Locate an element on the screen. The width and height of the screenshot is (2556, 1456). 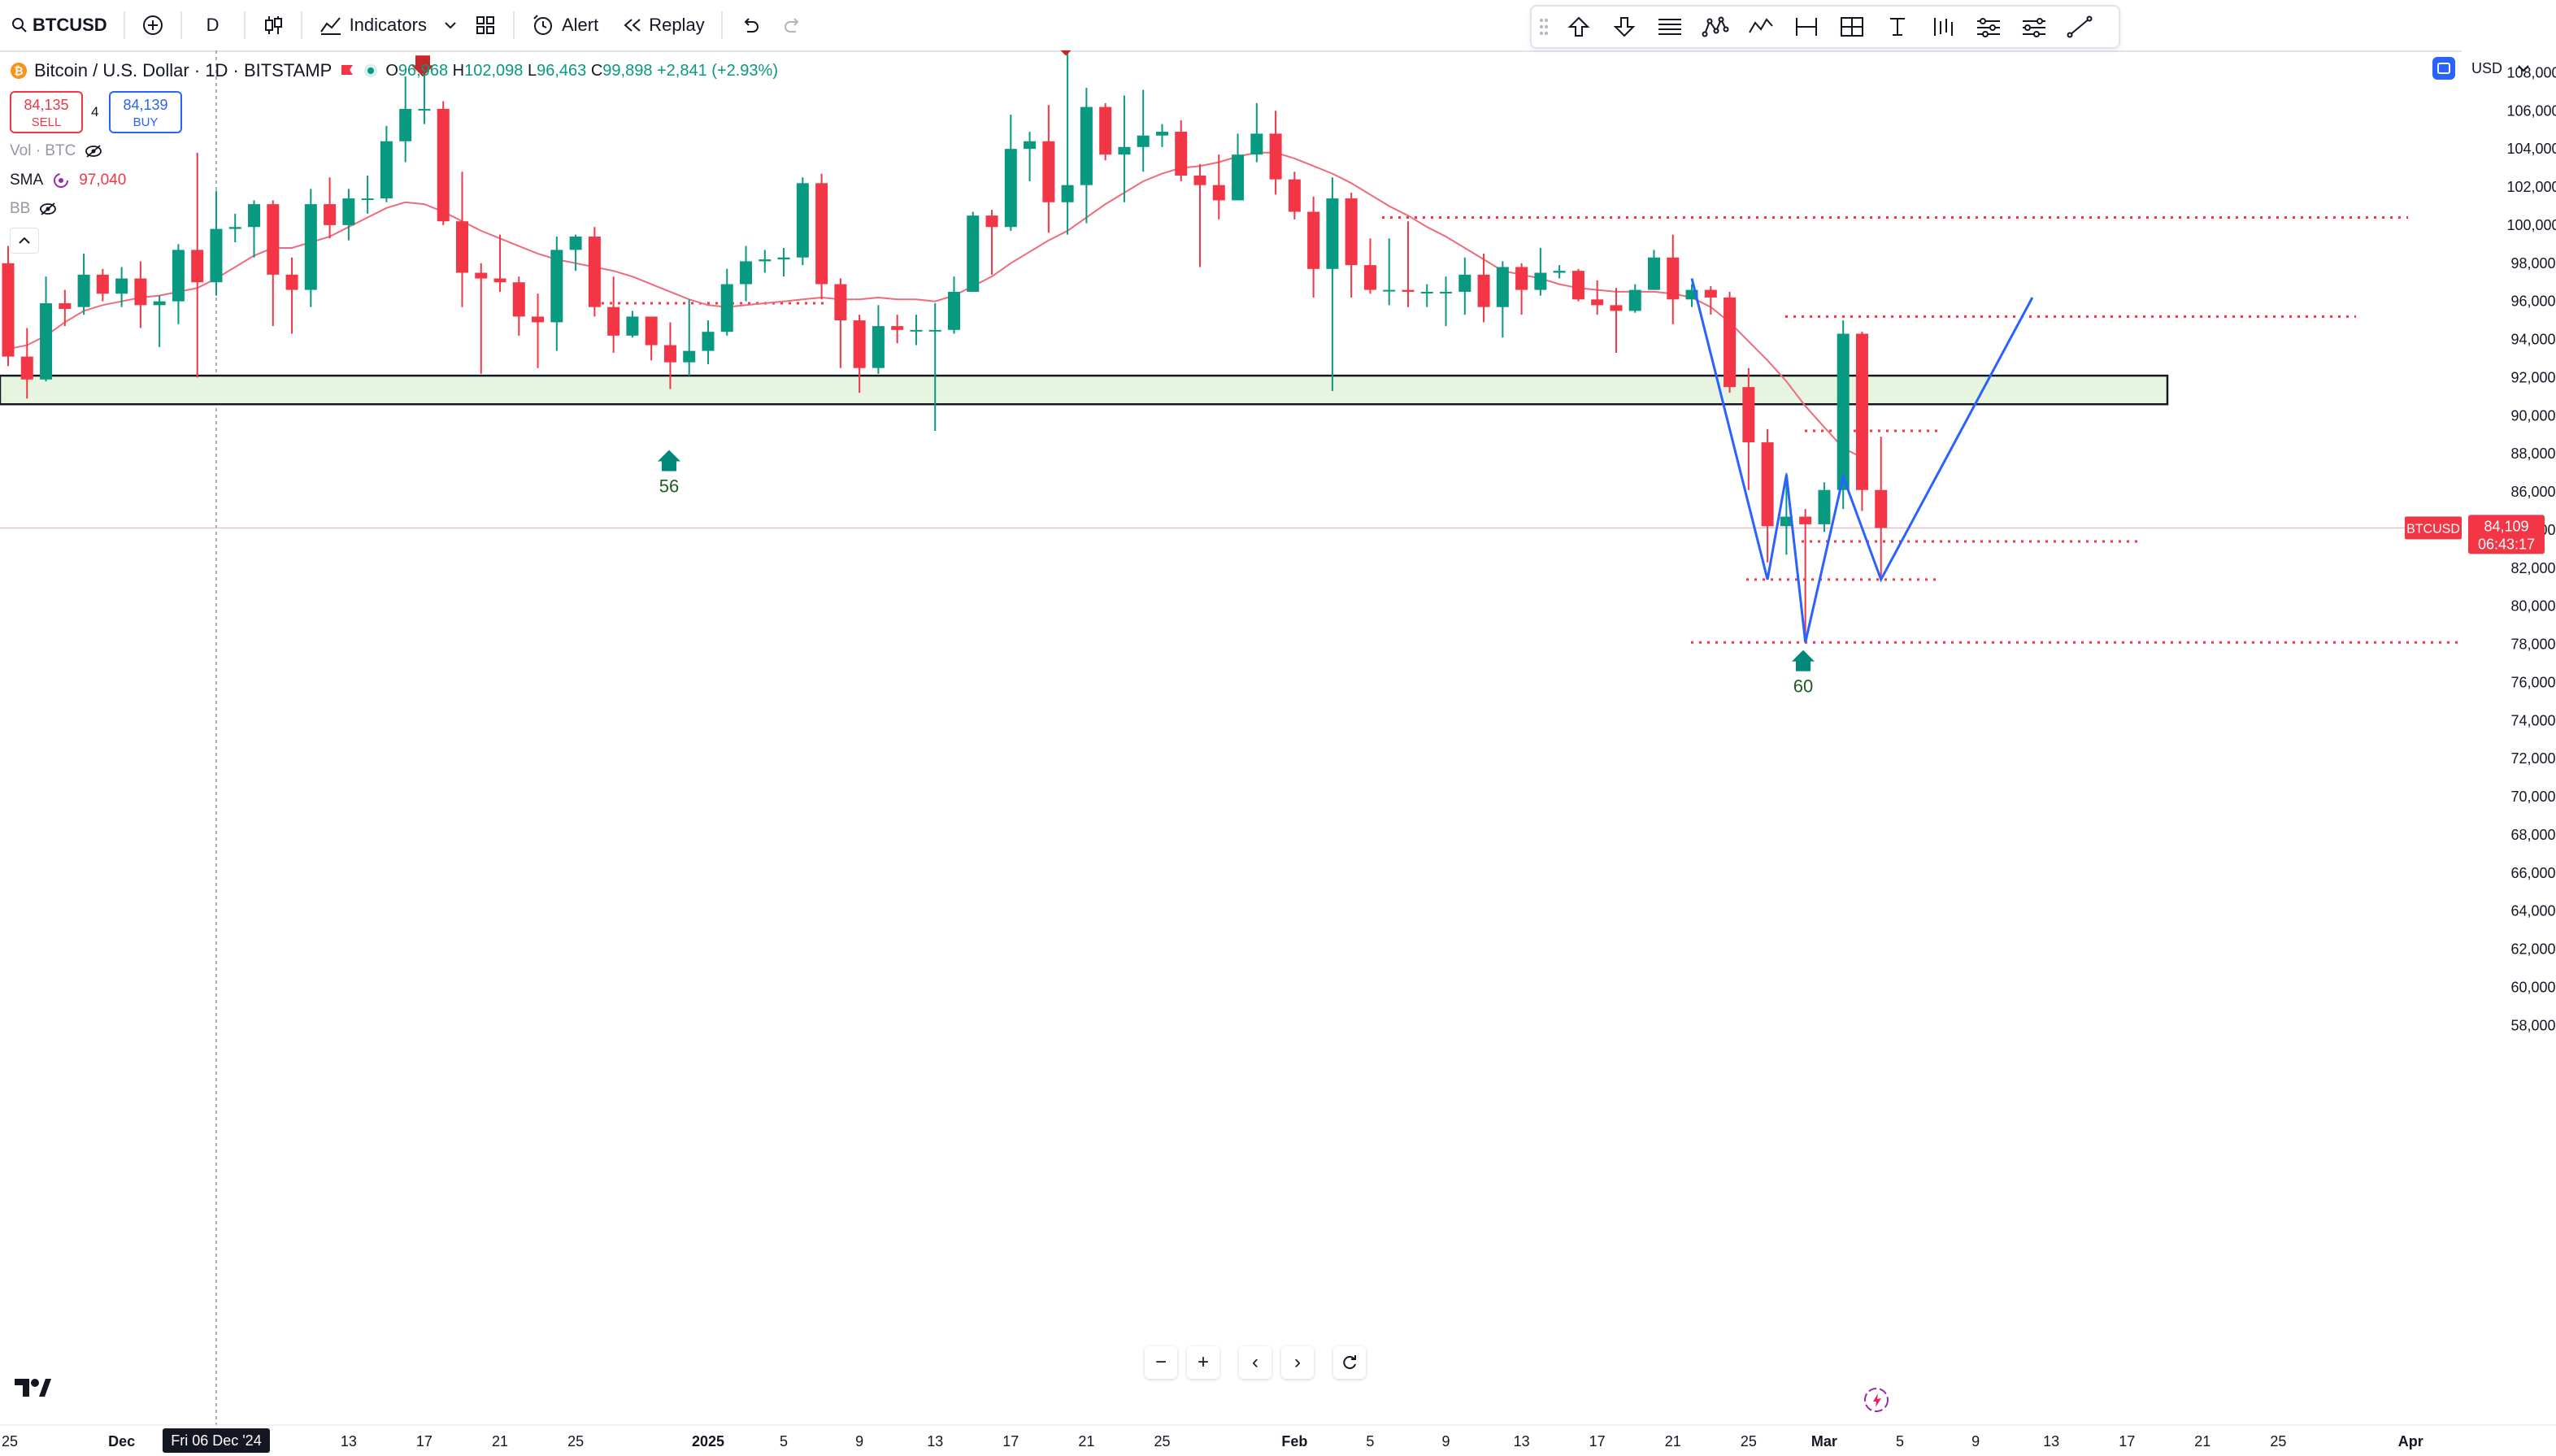
bars-tool-icon is located at coordinates (1943, 27).